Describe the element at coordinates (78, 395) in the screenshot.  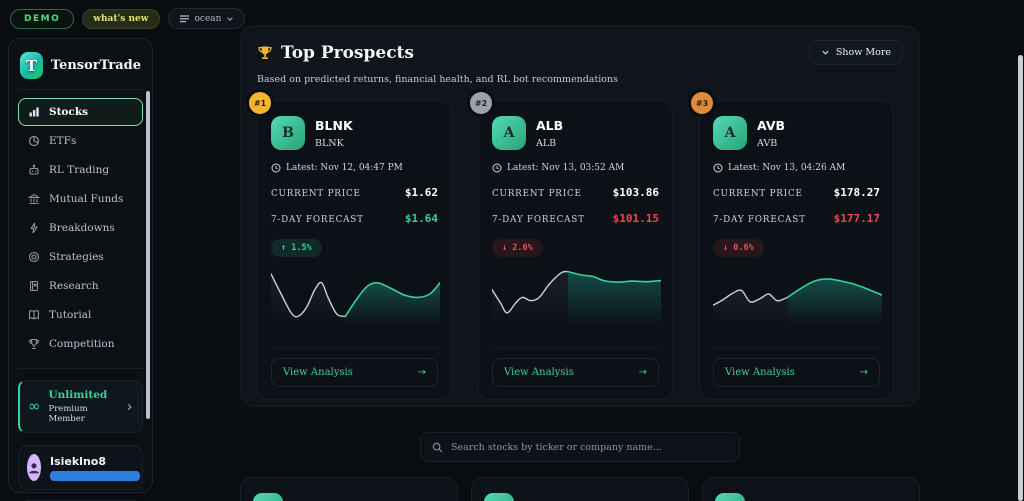
I see `plan-title: Unlimited` at that location.